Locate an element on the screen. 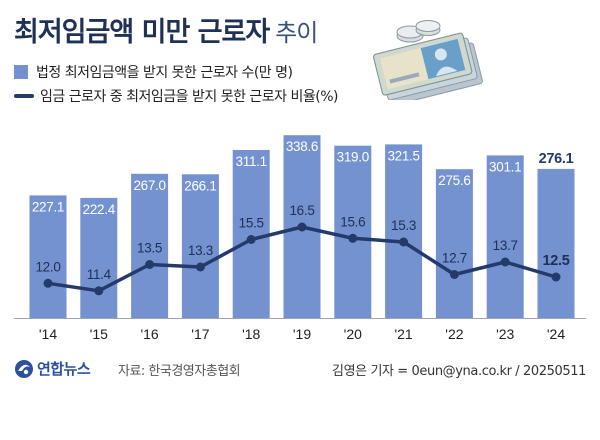  line-value-label: 11.4 is located at coordinates (99, 274).